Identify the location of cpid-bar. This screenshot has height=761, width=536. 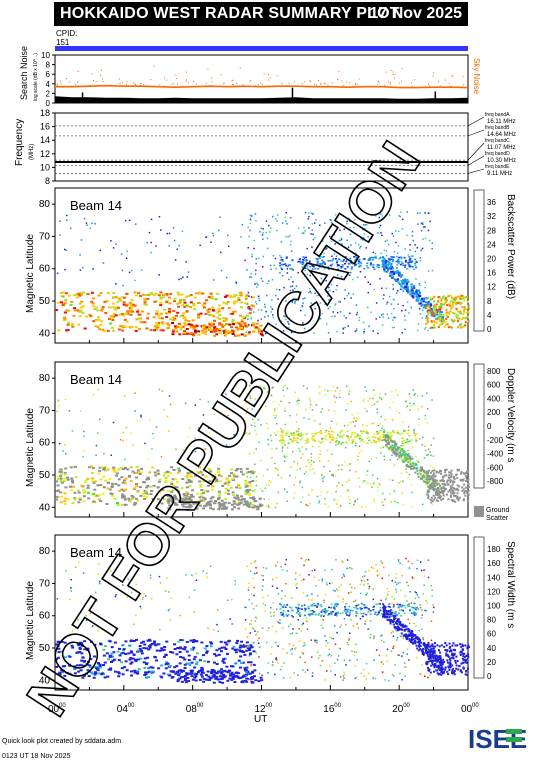
(261, 48).